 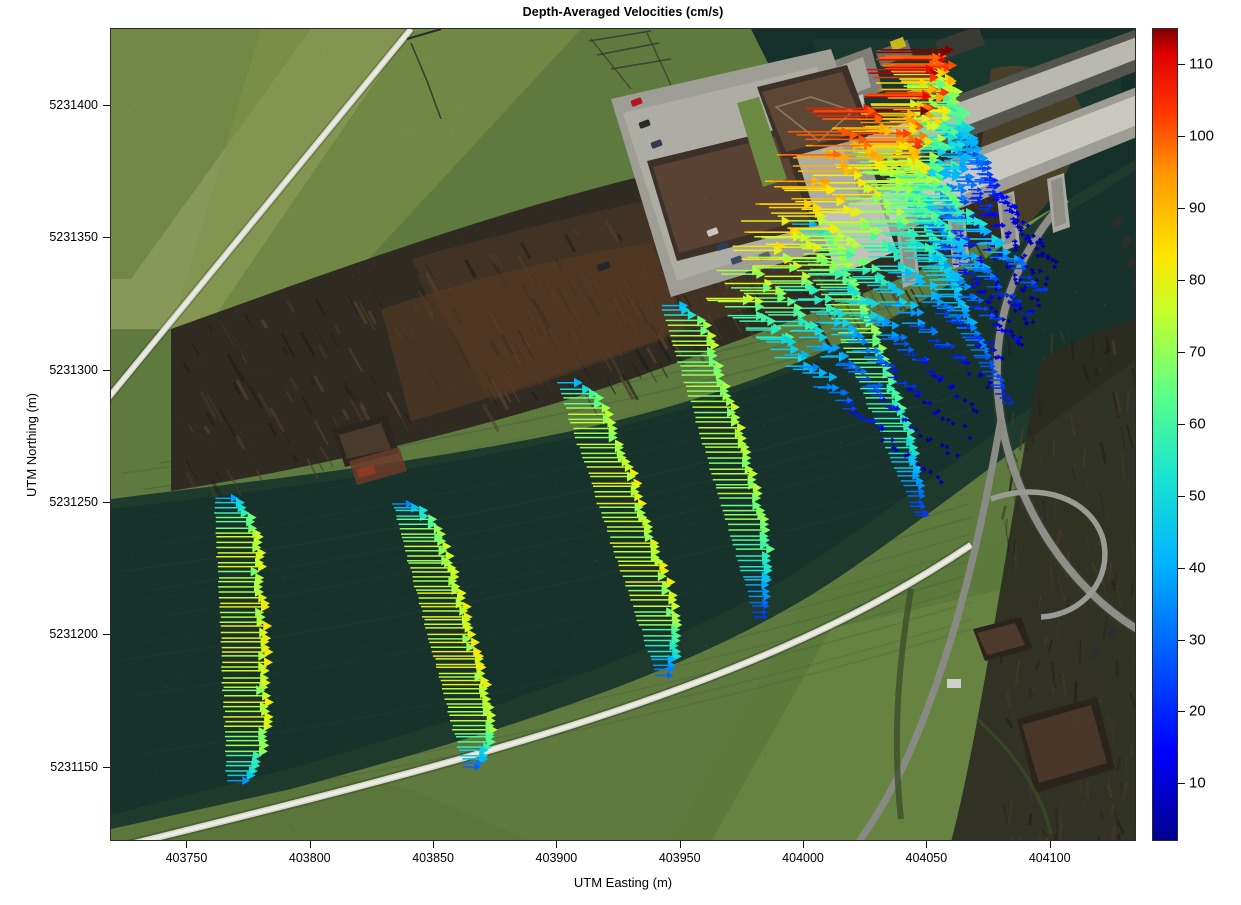 What do you see at coordinates (1201, 64) in the screenshot?
I see `colorbar-tick-label: 110` at bounding box center [1201, 64].